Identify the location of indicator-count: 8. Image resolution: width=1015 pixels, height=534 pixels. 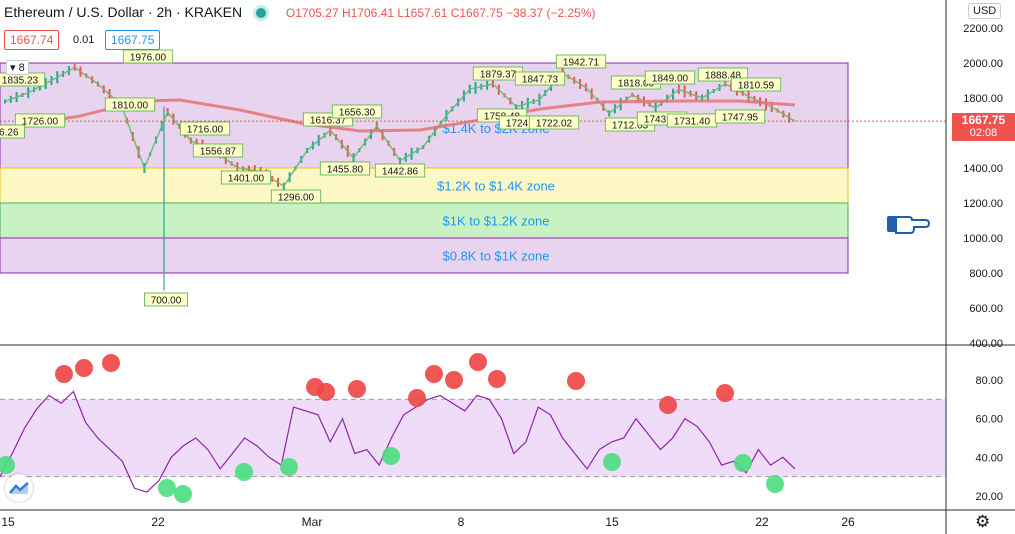
(21, 68).